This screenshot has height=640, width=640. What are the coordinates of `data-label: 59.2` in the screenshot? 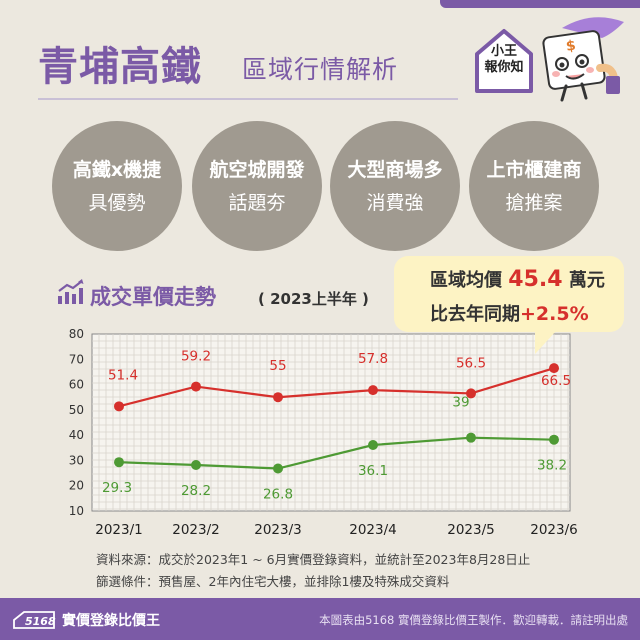 It's located at (196, 357).